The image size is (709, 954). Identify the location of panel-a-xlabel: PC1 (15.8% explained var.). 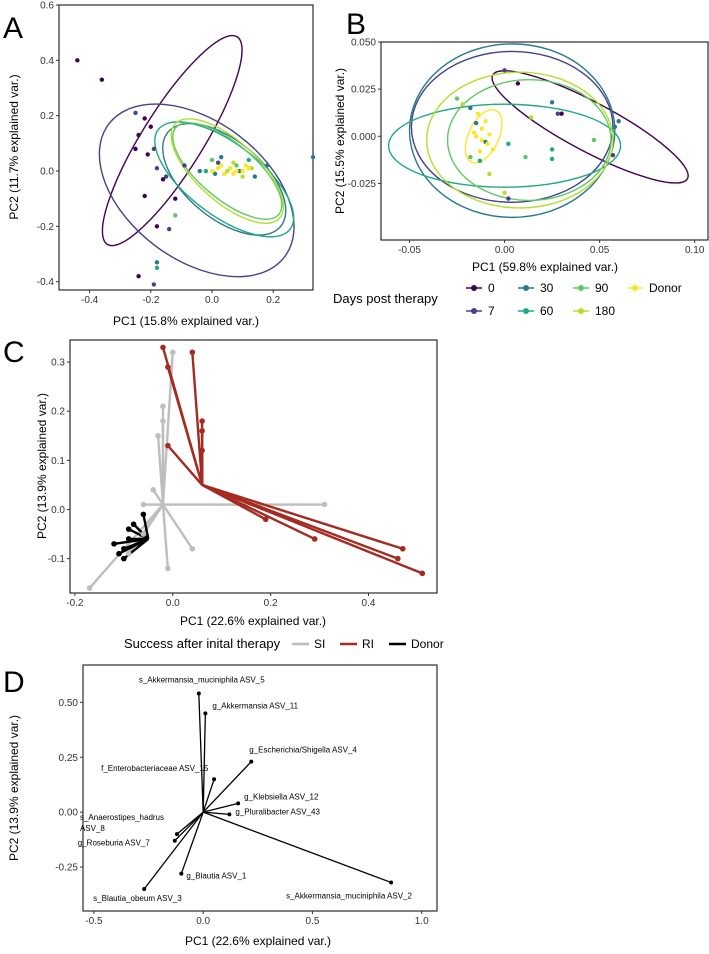
(186, 321).